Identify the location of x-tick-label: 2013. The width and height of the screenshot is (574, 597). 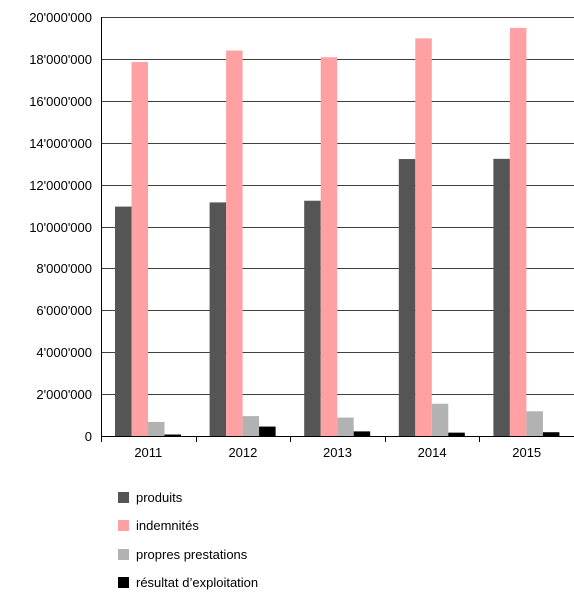
(337, 452).